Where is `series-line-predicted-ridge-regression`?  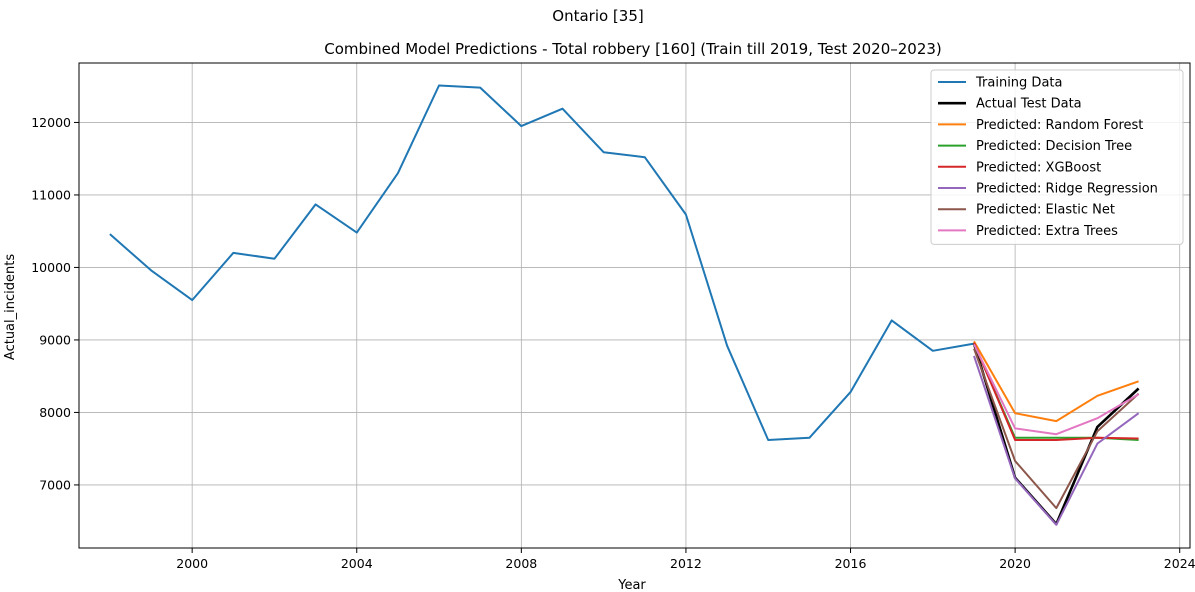
series-line-predicted-ridge-regression is located at coordinates (1056, 440).